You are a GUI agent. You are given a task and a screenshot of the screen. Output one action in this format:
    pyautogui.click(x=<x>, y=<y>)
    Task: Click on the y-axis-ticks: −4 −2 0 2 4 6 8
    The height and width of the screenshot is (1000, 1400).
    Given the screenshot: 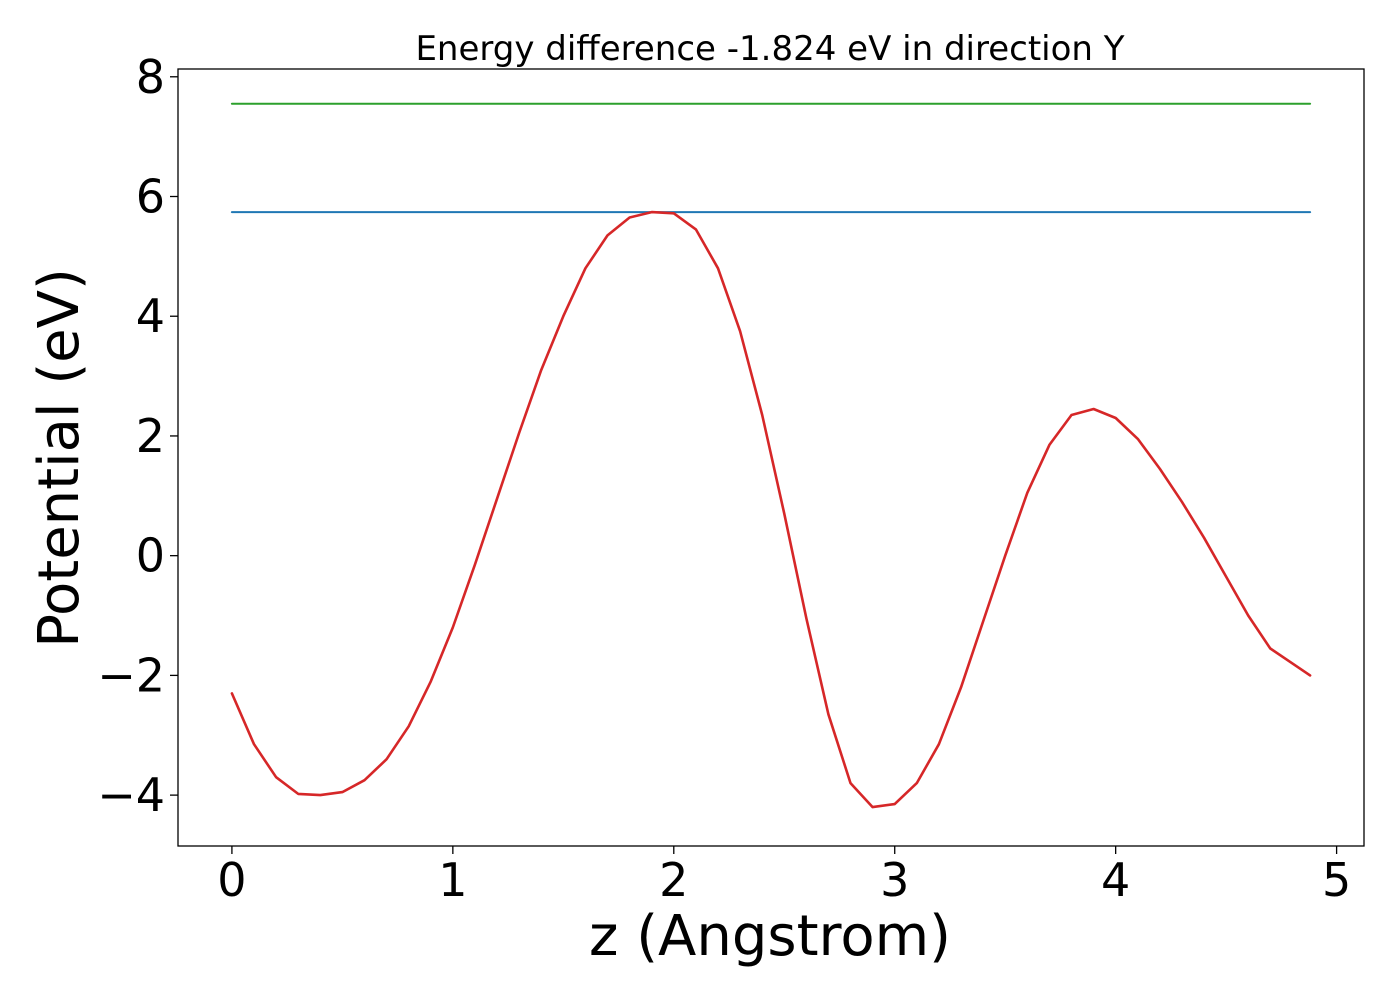 What is the action you would take?
    pyautogui.click(x=137, y=436)
    